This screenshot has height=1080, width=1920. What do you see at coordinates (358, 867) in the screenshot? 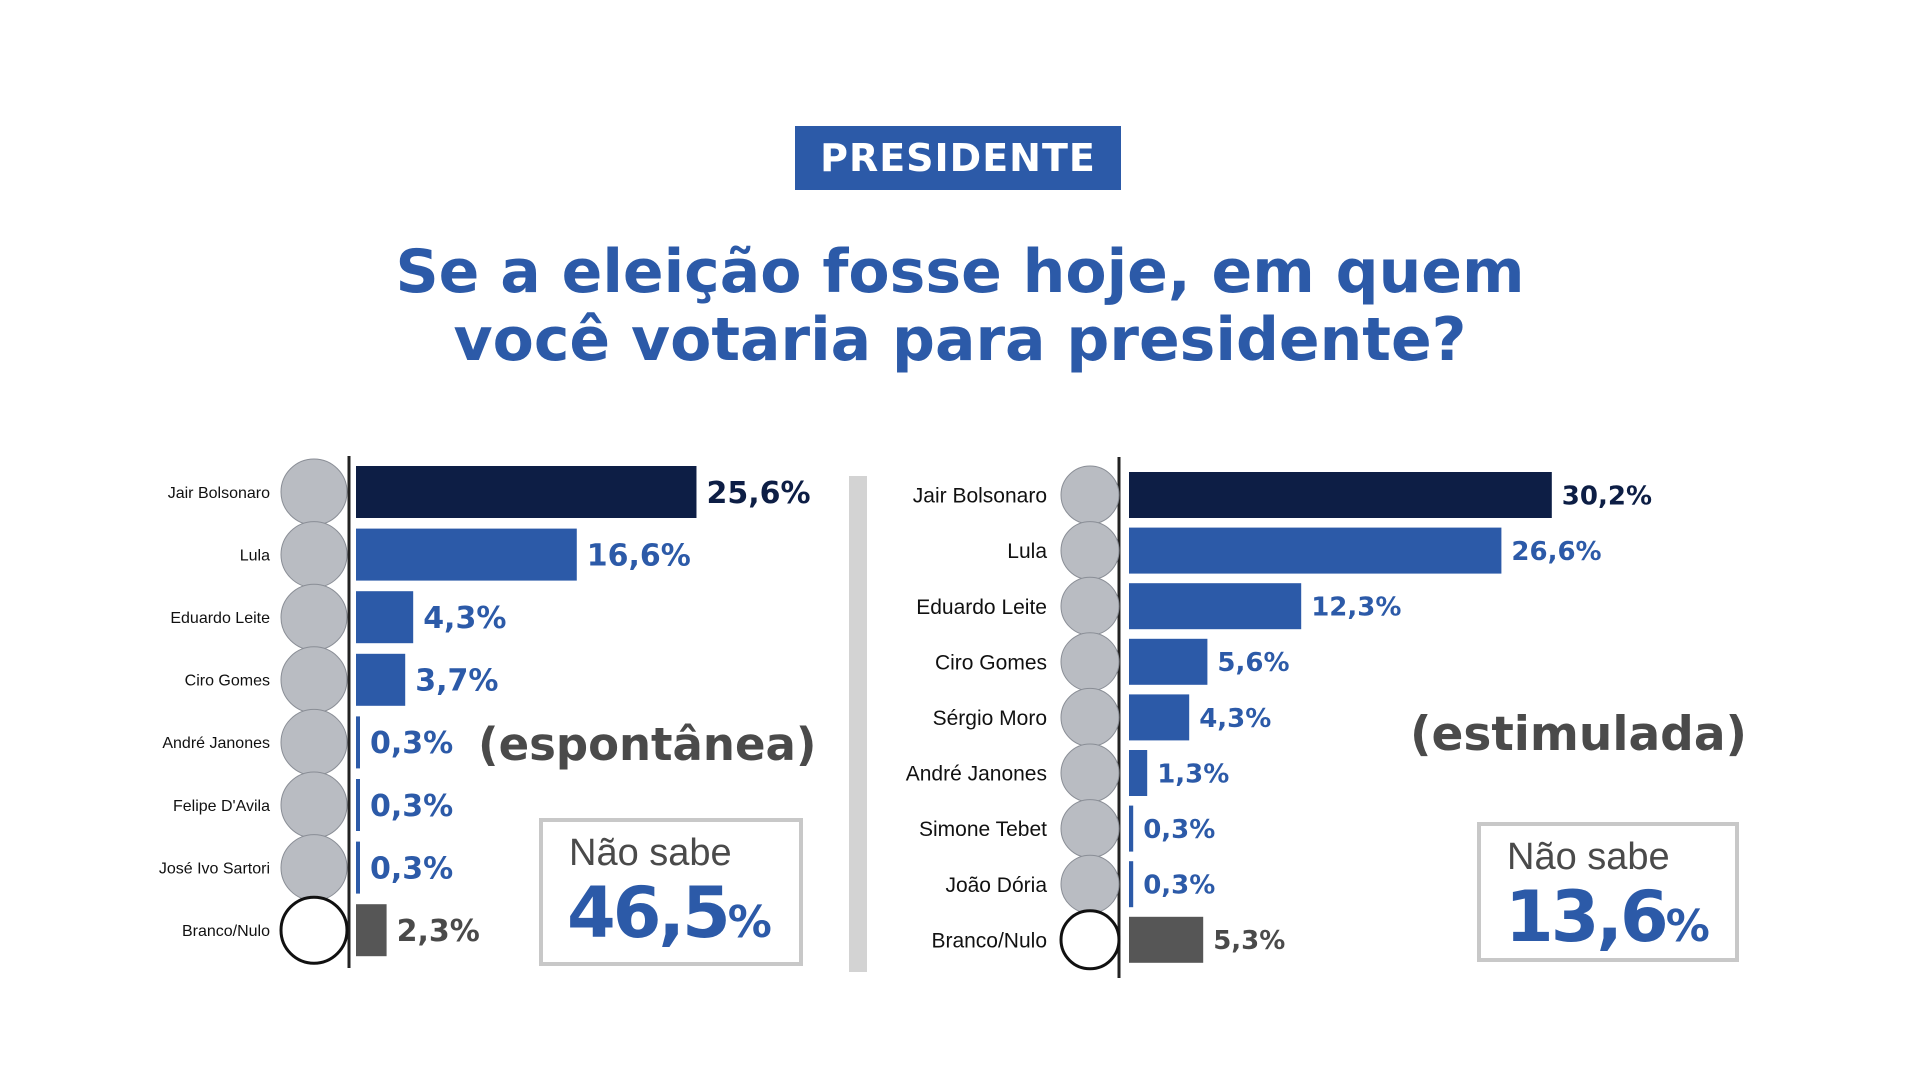
I see `bar-jose-ivo-sartori` at bounding box center [358, 867].